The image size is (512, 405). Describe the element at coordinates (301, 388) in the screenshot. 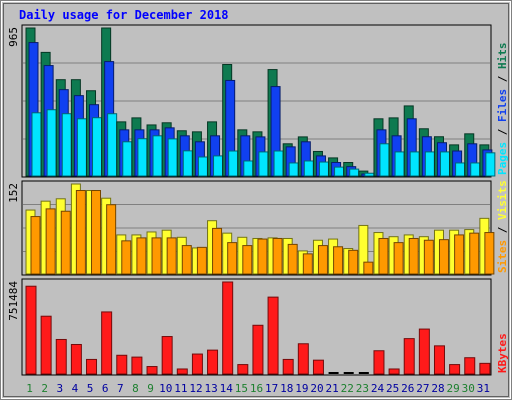

I see `day-label-19: 19` at that location.